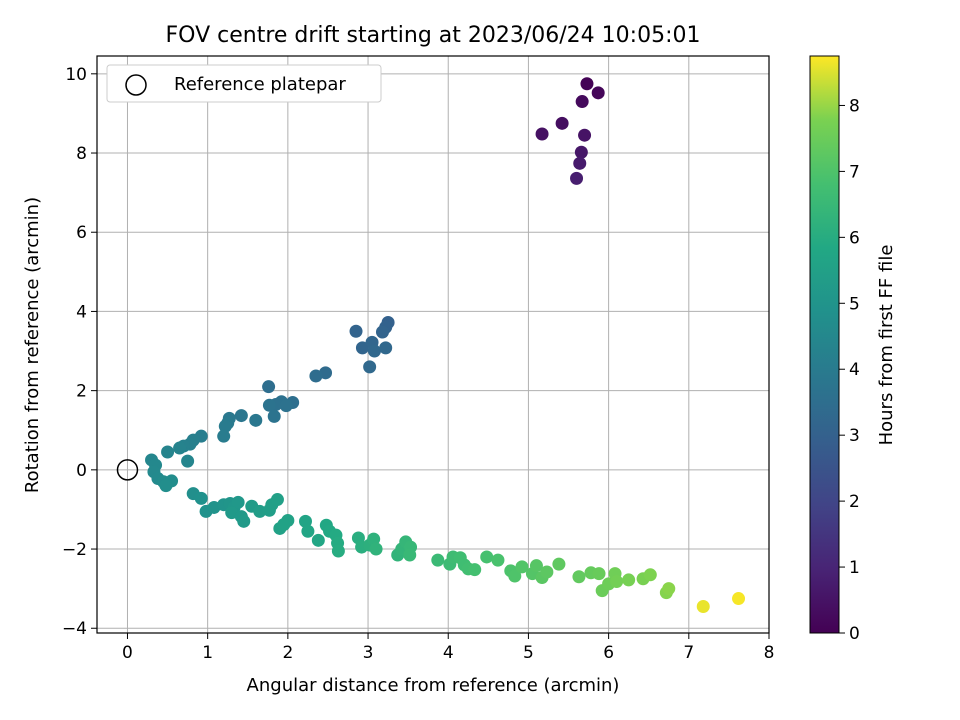 The image size is (960, 720). Describe the element at coordinates (854, 568) in the screenshot. I see `colorbar-tick-label: 1` at that location.